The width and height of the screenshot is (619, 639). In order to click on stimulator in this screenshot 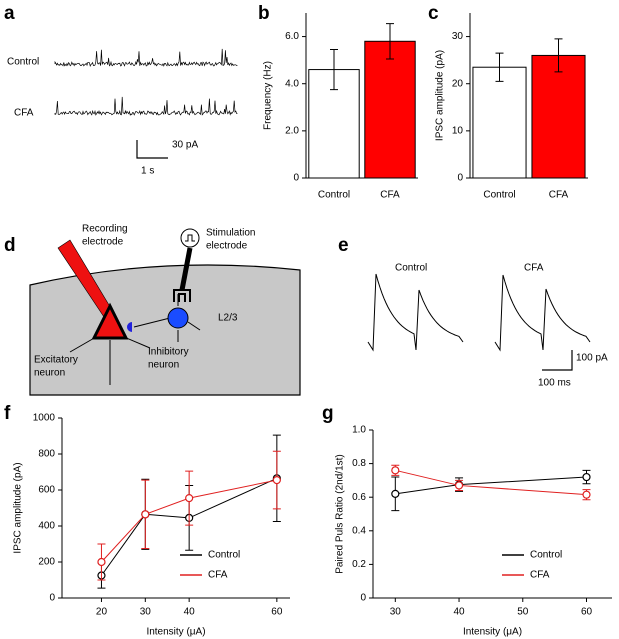, I will do `click(190, 238)`.